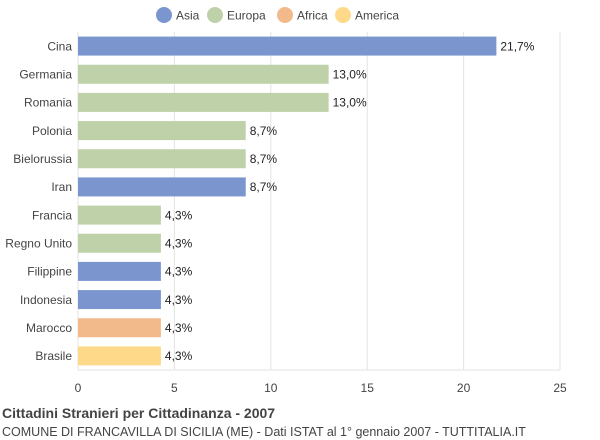 Image resolution: width=600 pixels, height=440 pixels. I want to click on value-label-cina: 21,7%, so click(517, 46).